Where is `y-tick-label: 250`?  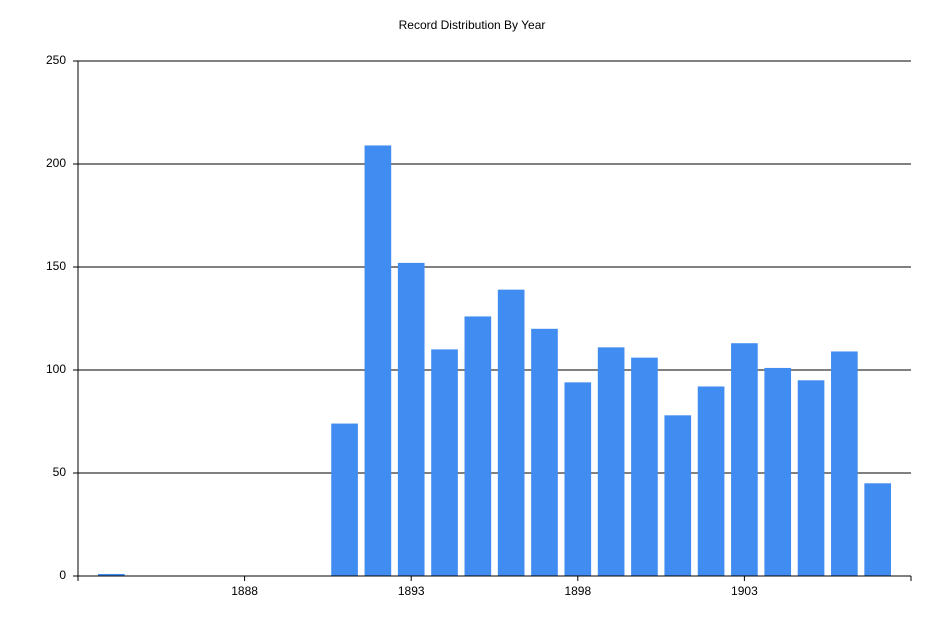
y-tick-label: 250 is located at coordinates (56, 60).